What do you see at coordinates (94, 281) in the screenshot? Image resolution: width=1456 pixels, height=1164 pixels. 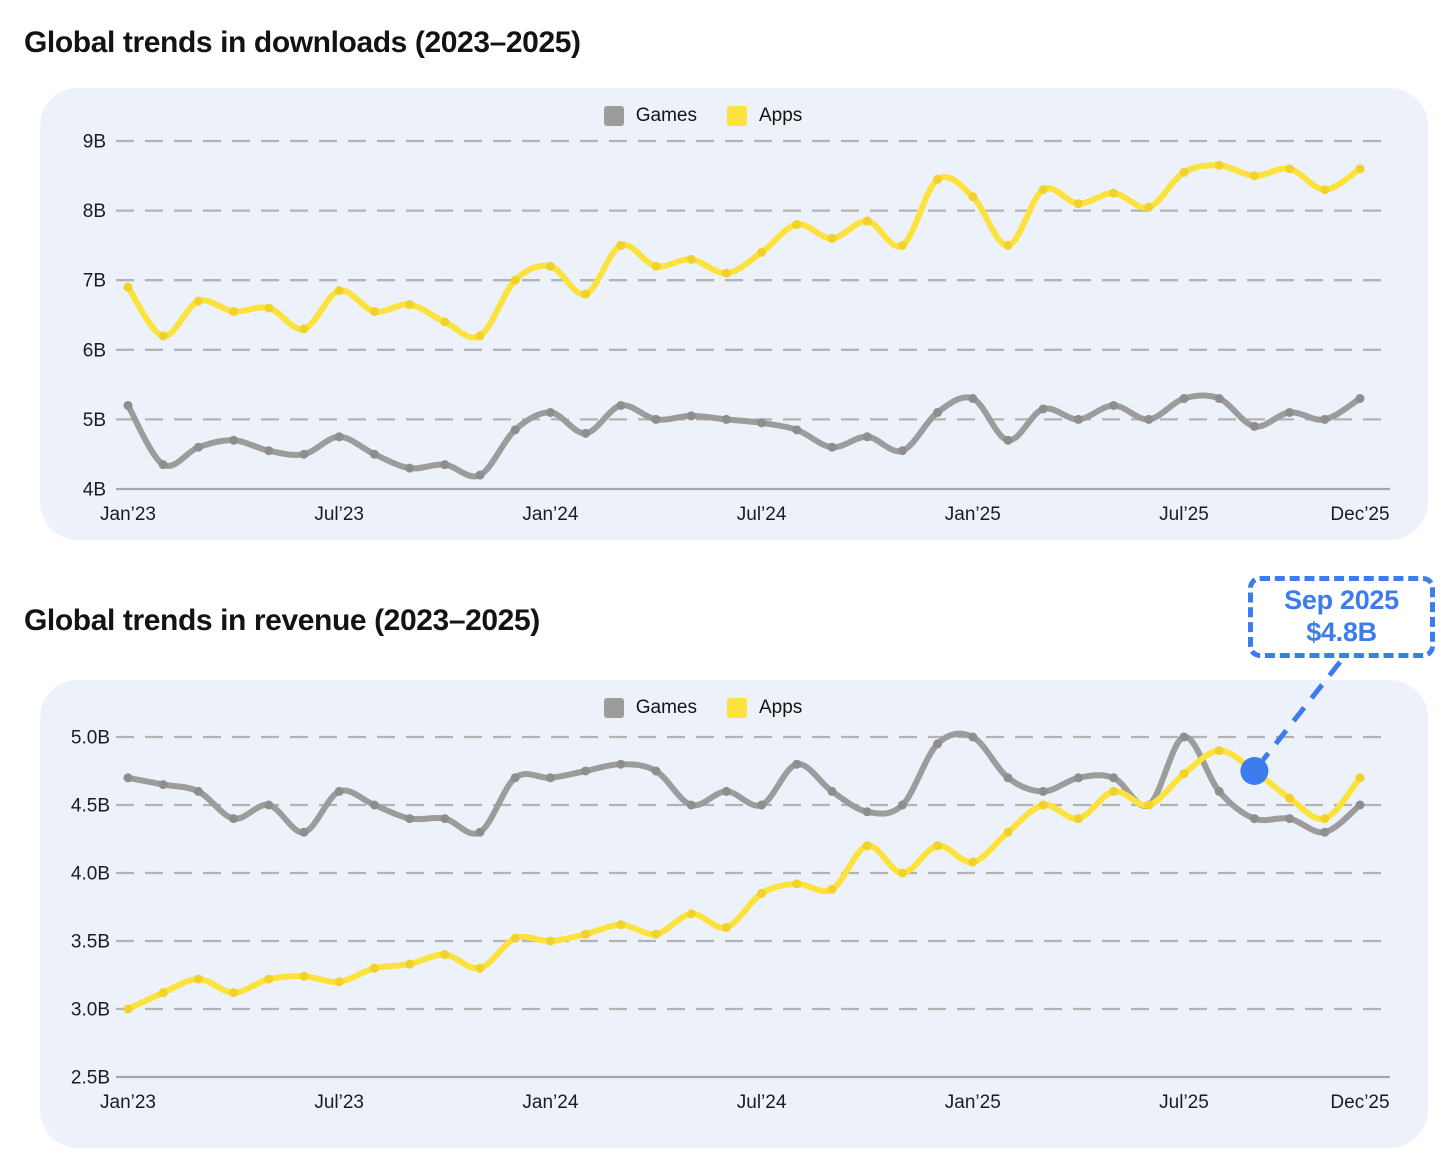 I see `y-tick-label: 7B` at bounding box center [94, 281].